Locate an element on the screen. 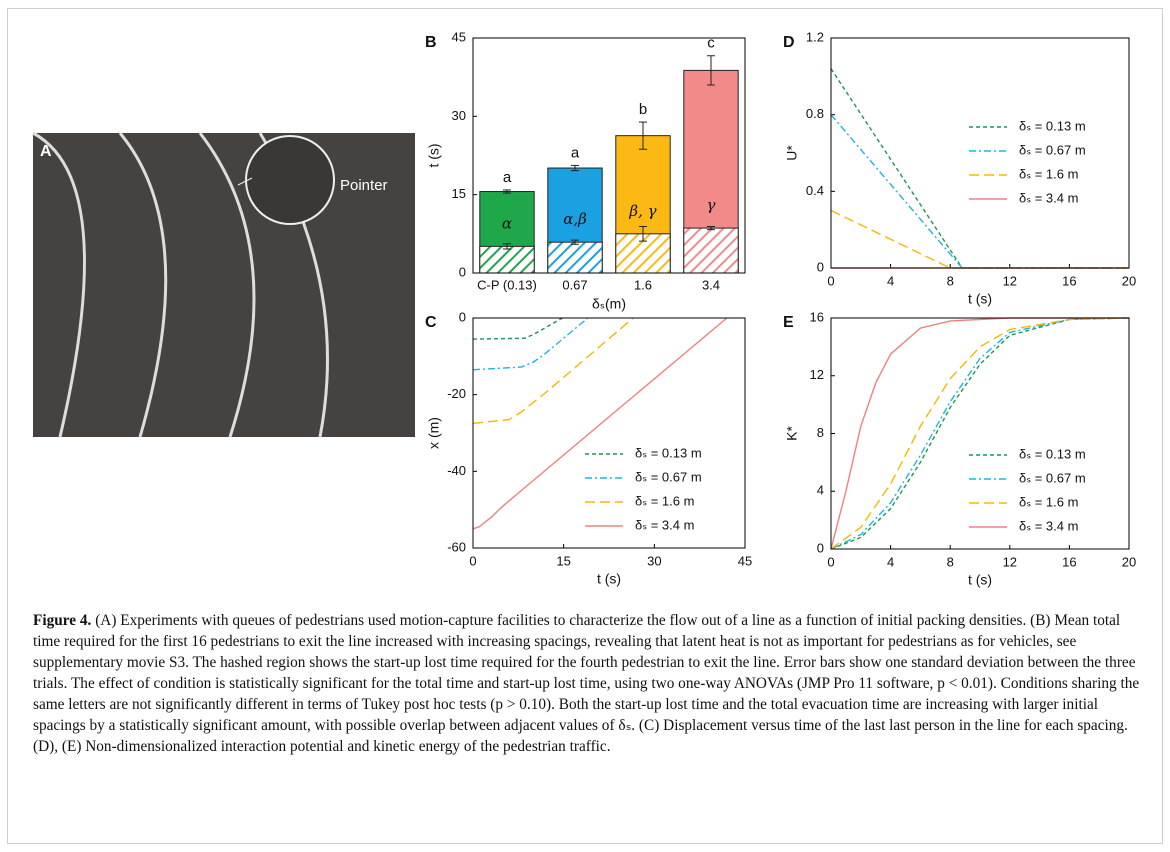  x-tick-label: 45 is located at coordinates (745, 560).